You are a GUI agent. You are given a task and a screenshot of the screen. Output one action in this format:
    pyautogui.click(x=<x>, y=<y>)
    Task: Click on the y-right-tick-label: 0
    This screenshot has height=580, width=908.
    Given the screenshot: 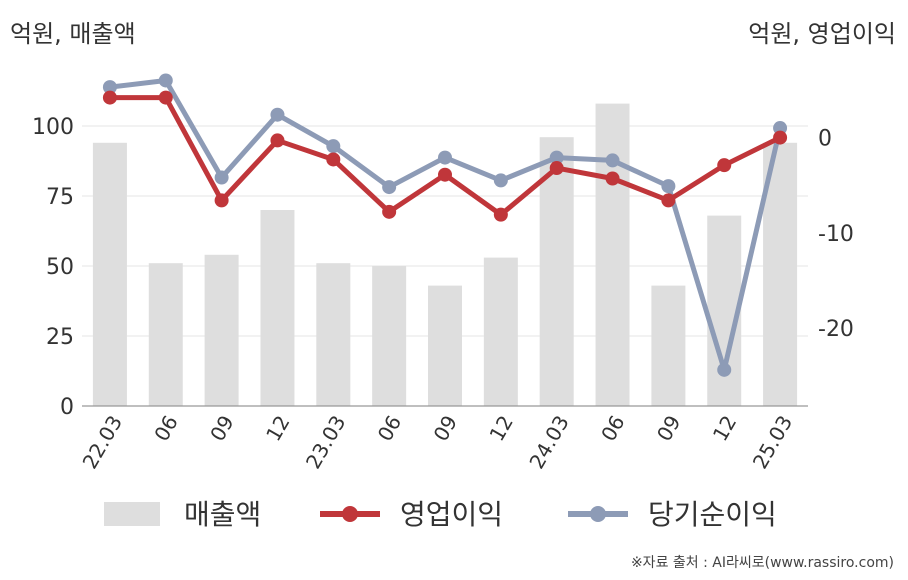 What is the action you would take?
    pyautogui.click(x=825, y=139)
    